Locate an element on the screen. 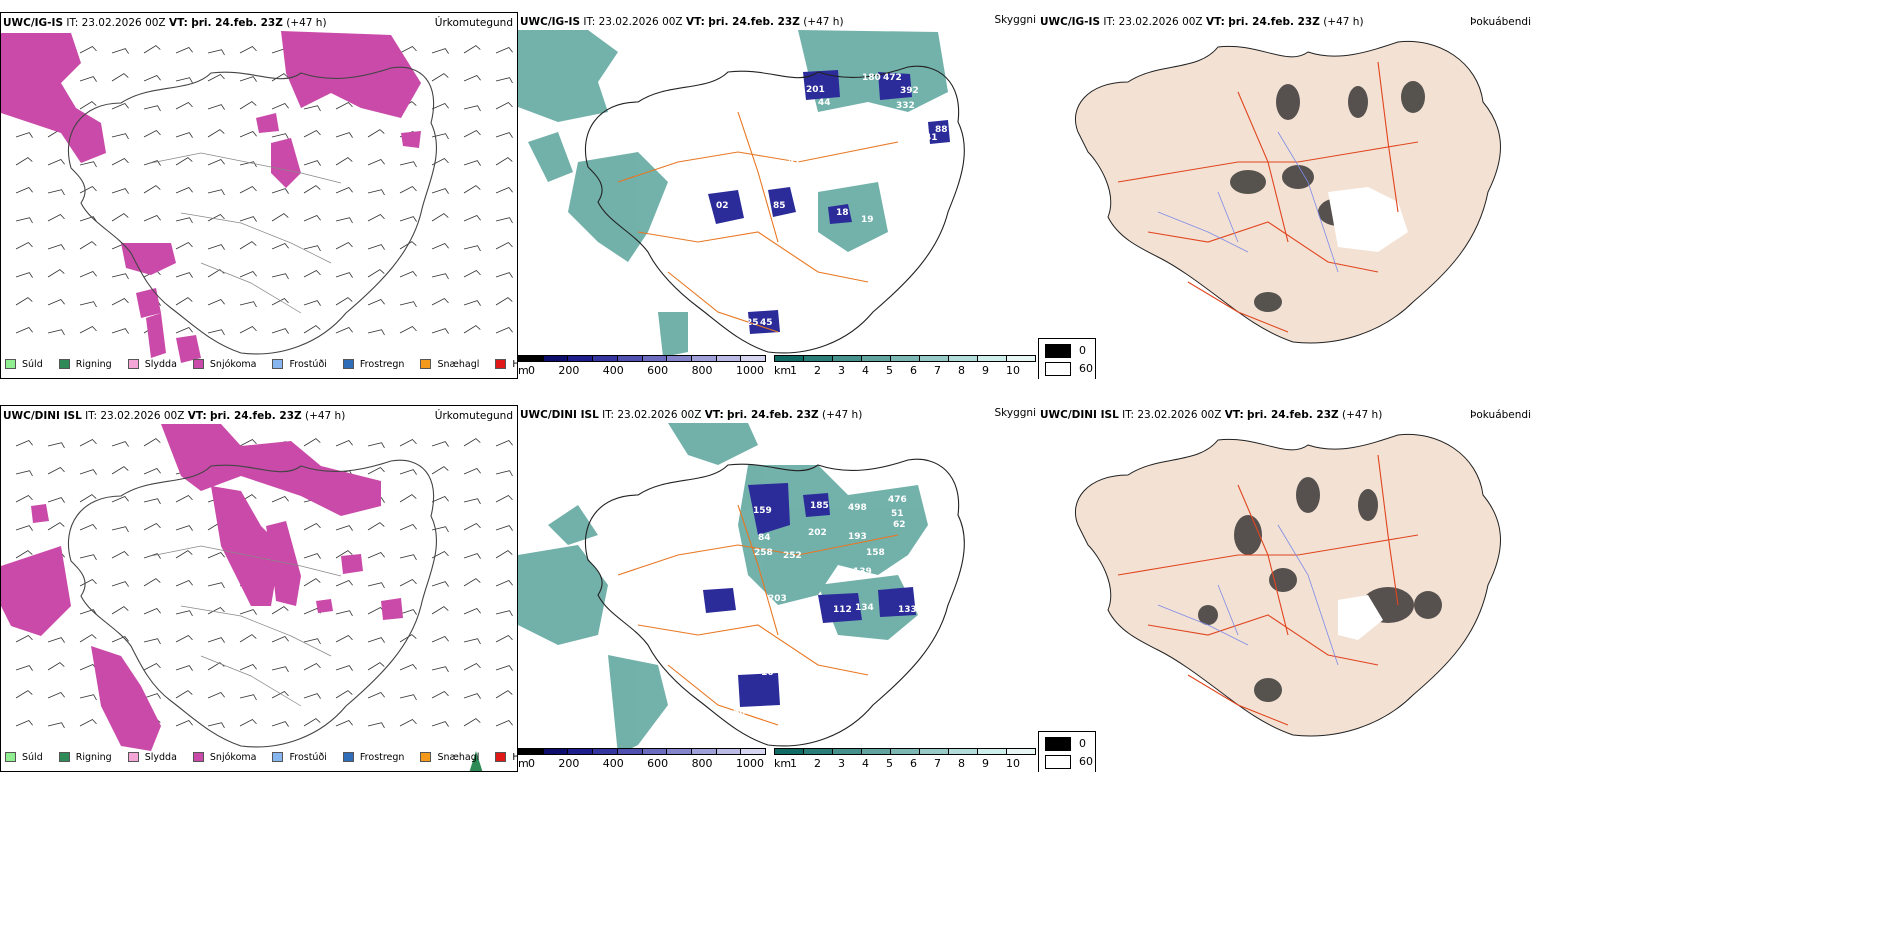 This screenshot has height=950, width=1900. model-name: UWC/IG-IS is located at coordinates (33, 23).